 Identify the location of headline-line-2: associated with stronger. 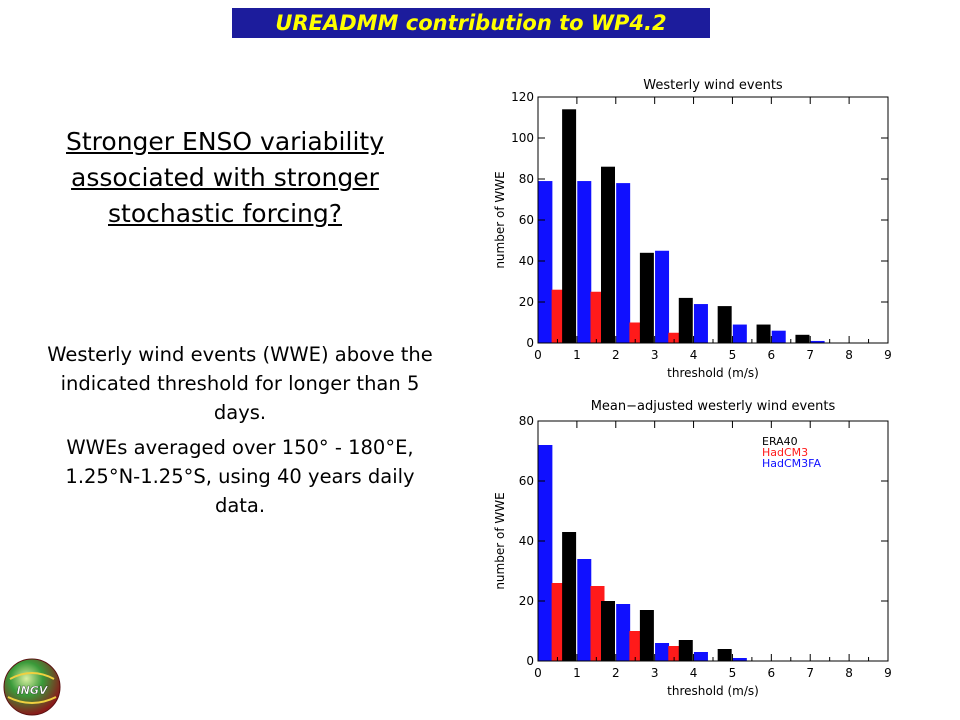
(225, 177).